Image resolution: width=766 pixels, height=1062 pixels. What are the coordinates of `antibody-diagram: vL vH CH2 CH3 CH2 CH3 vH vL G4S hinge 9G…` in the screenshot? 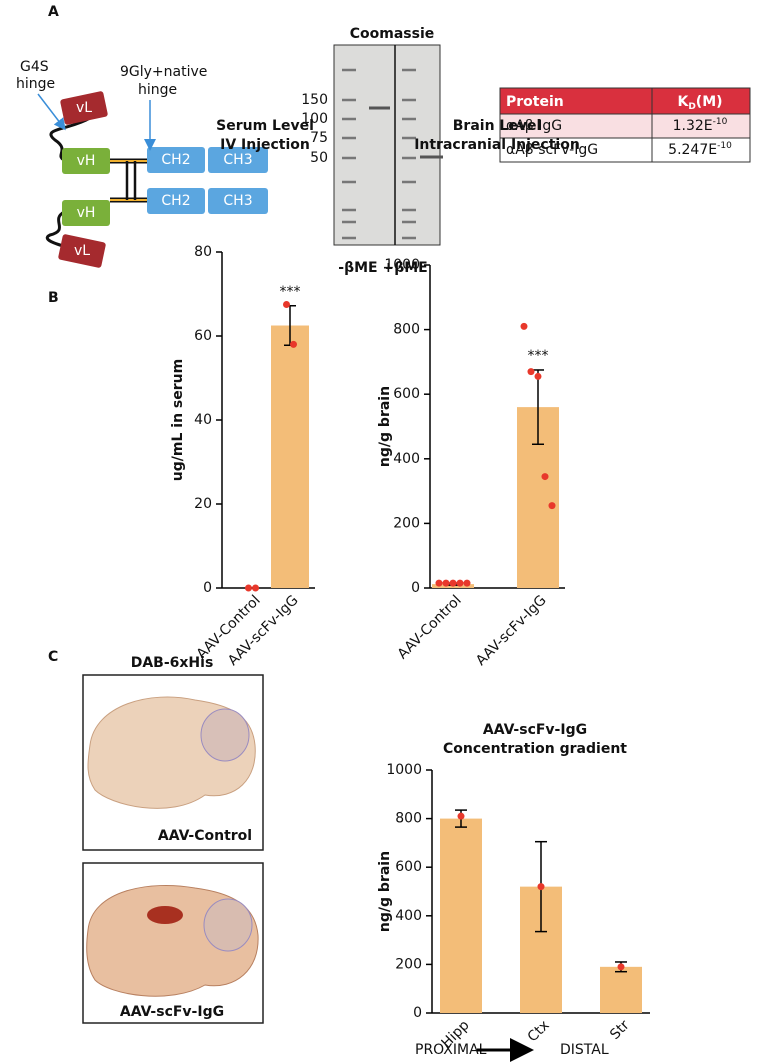 It's located at (142, 163).